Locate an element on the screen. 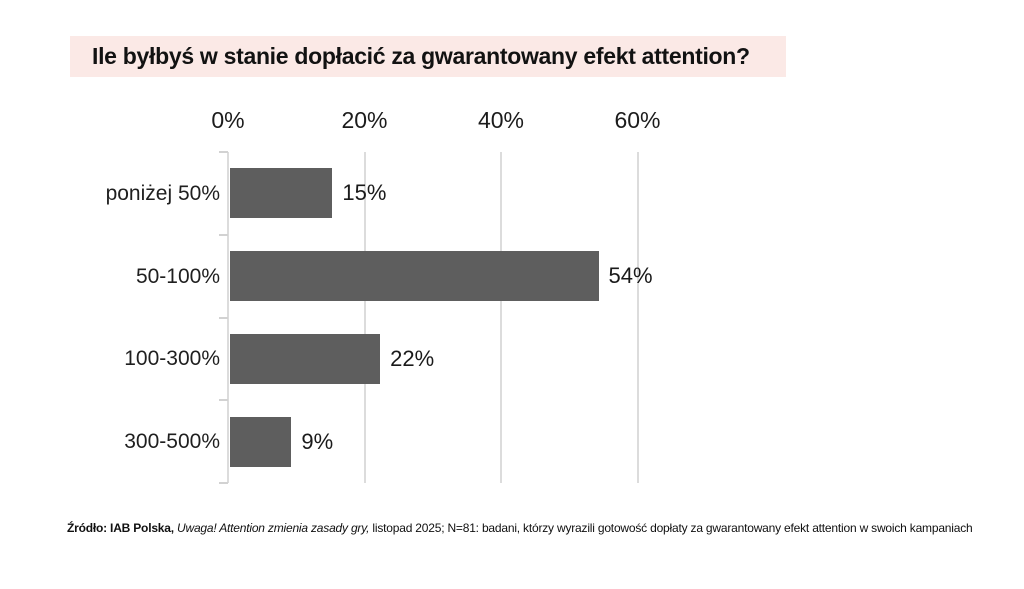  category-label: 100-300% is located at coordinates (172, 359).